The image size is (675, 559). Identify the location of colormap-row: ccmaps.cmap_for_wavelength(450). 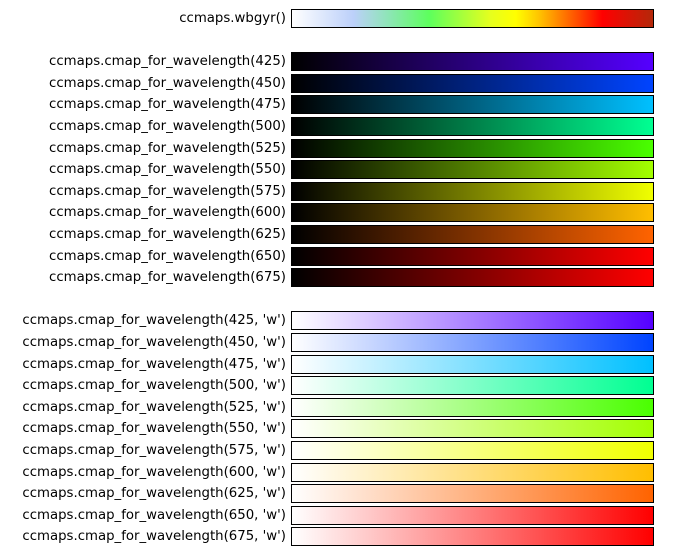
(337, 83).